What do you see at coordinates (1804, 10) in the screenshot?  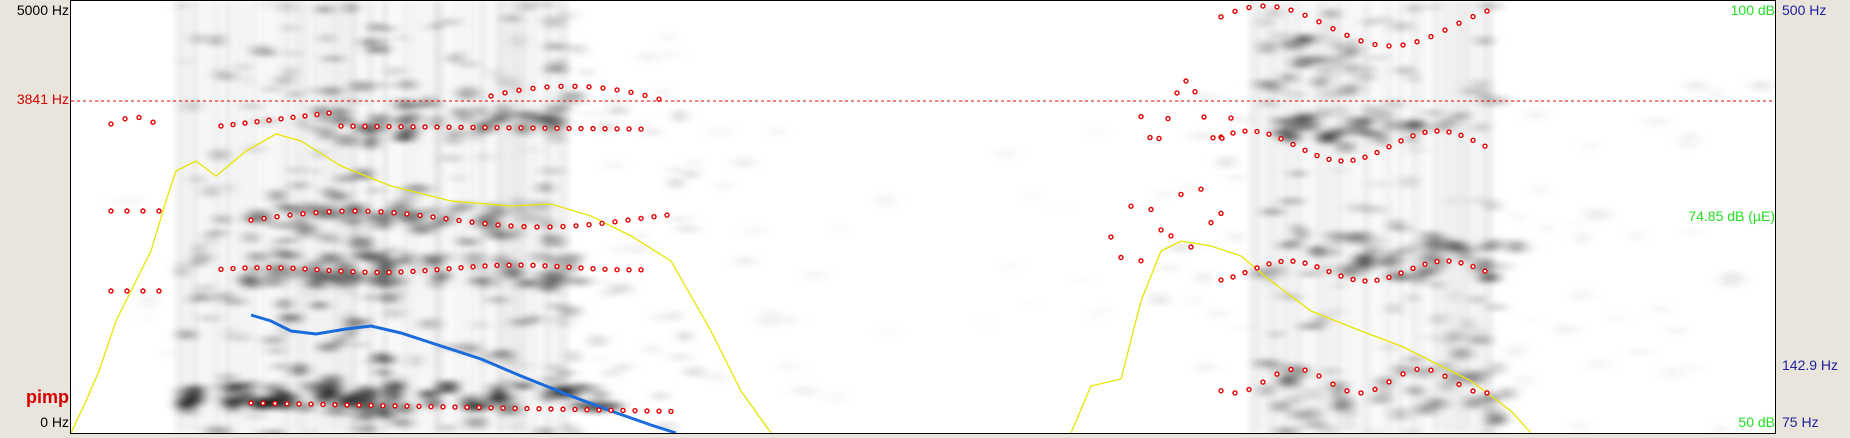 I see `pitch-max-label: 500 Hz` at bounding box center [1804, 10].